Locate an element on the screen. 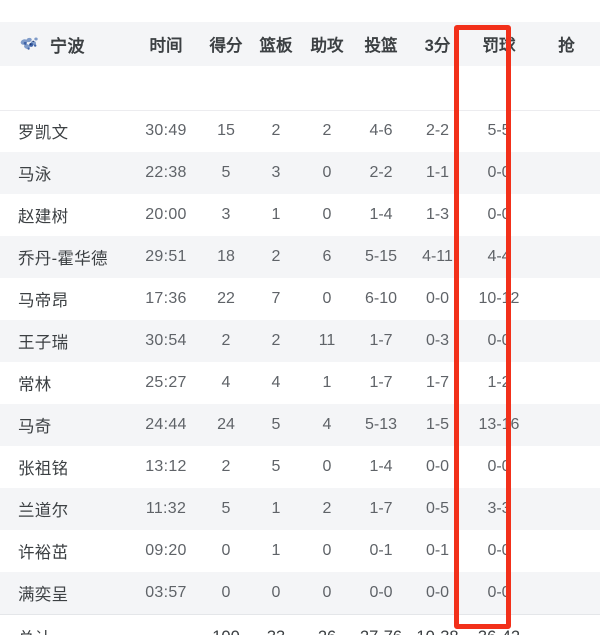  rebounds-cell: 7 is located at coordinates (276, 298).